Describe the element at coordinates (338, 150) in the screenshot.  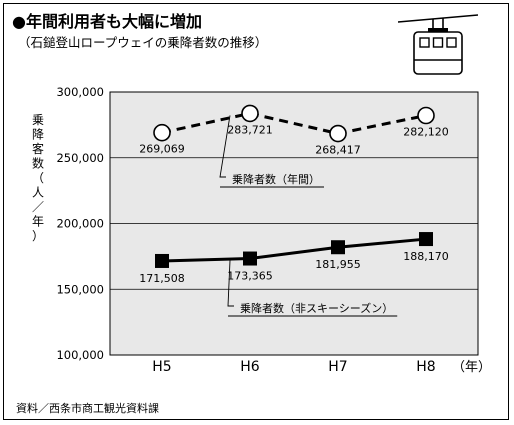
I see `data-label: 268,417` at that location.